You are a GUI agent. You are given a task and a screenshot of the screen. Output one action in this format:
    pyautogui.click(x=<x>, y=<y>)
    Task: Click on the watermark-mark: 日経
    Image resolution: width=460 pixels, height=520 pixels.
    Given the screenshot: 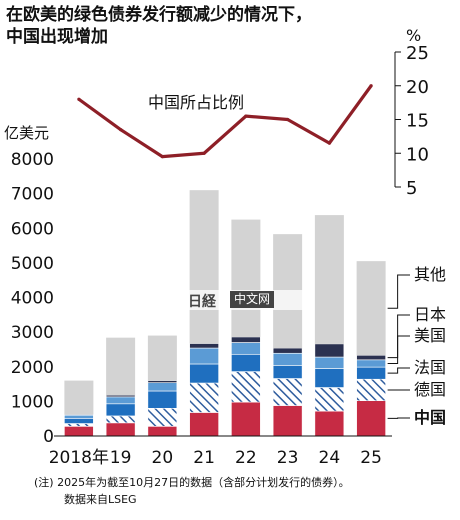 What is the action you would take?
    pyautogui.click(x=202, y=302)
    